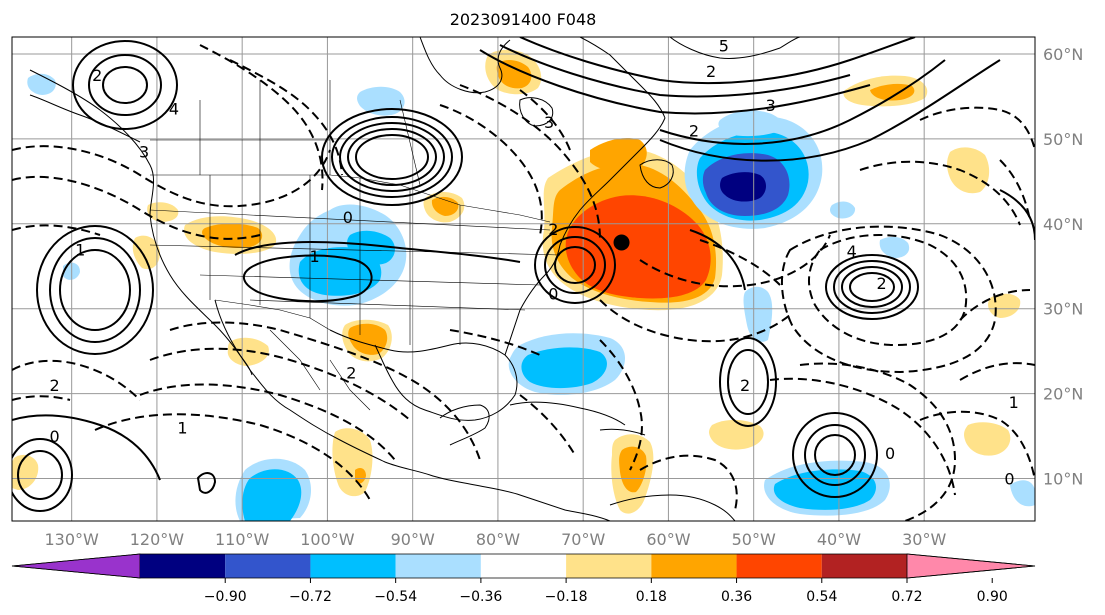  I want to click on longitude-tick-label: 90°W, so click(413, 539).